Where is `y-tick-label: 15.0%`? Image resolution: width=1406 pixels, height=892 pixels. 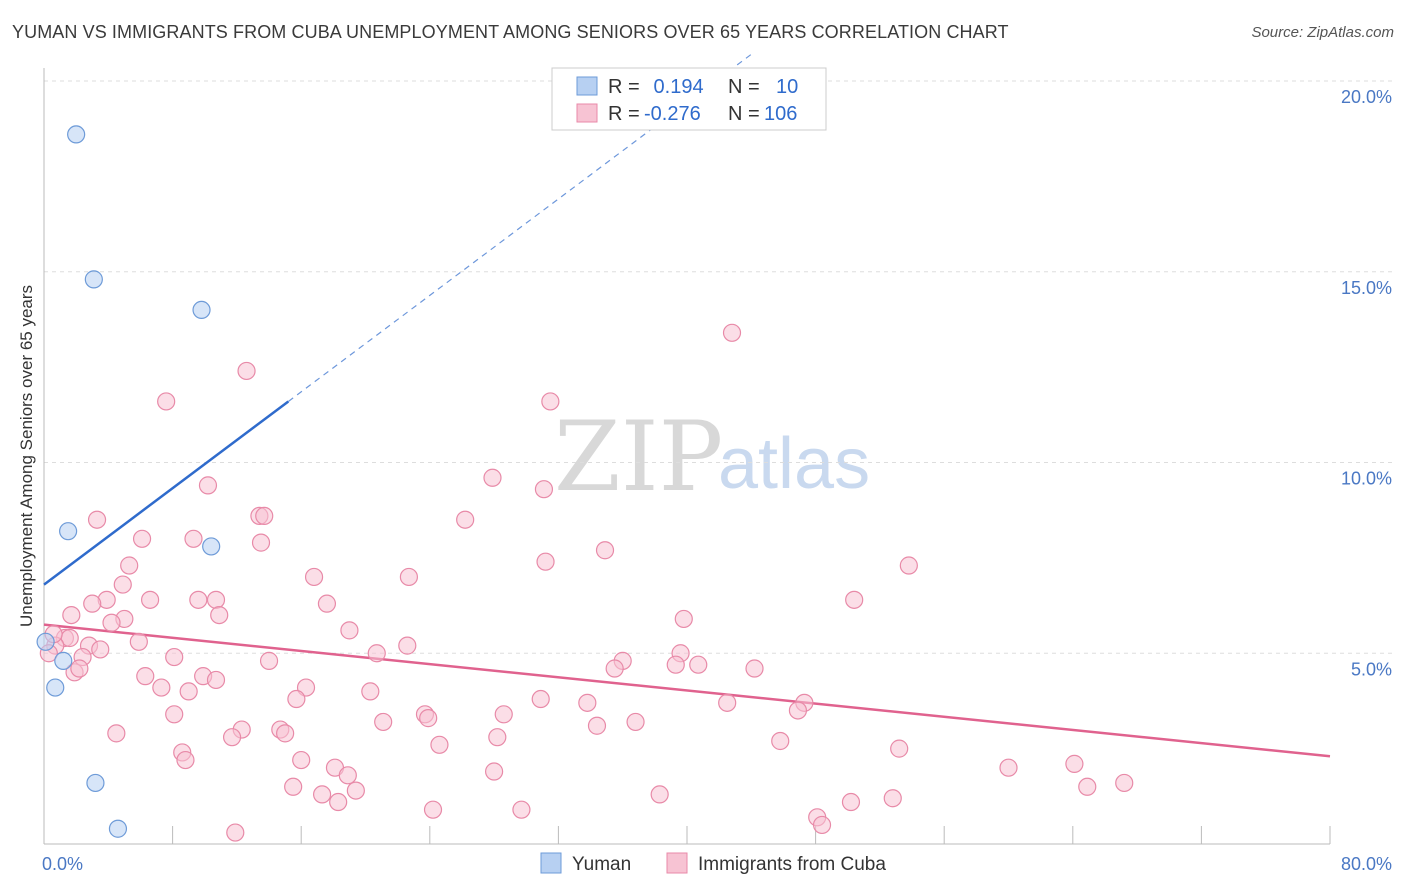
y-tick-label: 15.0% is located at coordinates (1366, 288).